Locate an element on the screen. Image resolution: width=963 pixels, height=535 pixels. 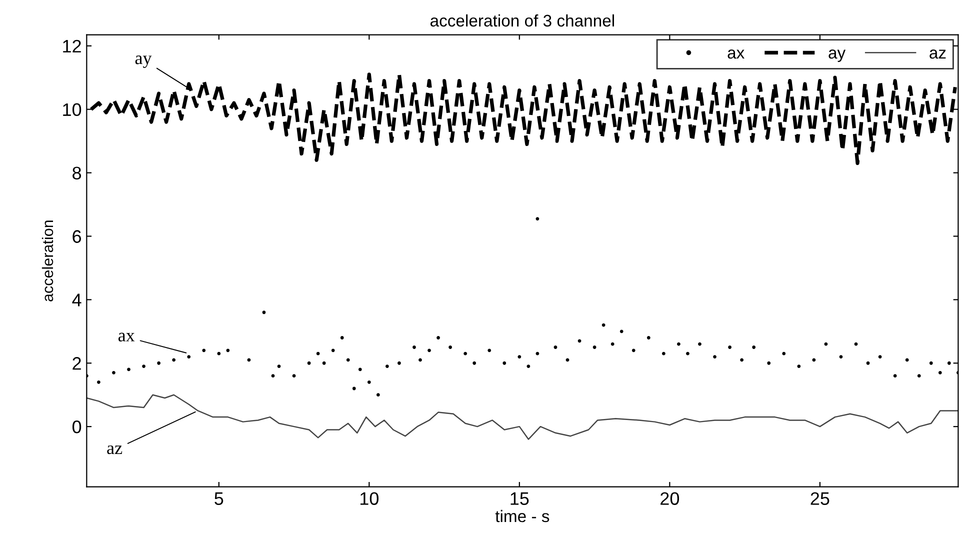
x-tick-label: 20 is located at coordinates (670, 498).